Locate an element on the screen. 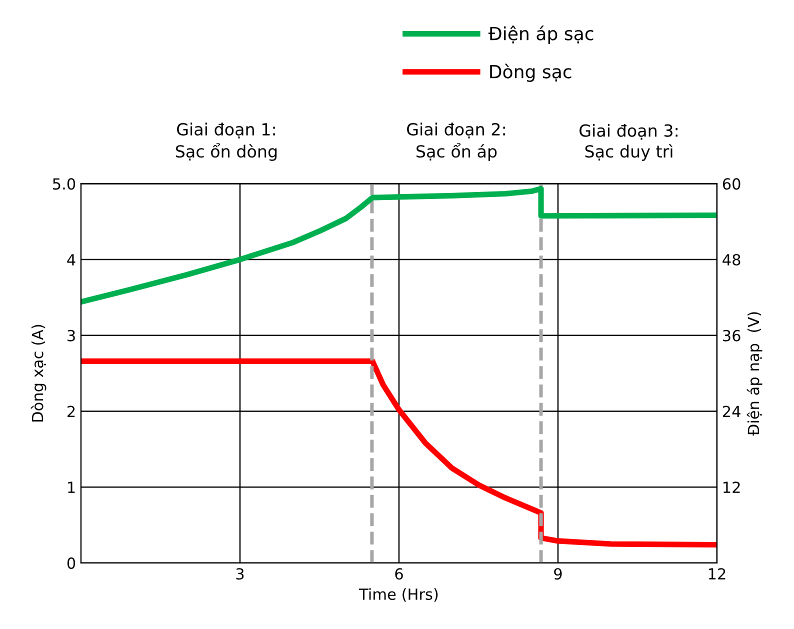 The height and width of the screenshot is (629, 794). x-axis-title: Time (Hrs) is located at coordinates (398, 595).